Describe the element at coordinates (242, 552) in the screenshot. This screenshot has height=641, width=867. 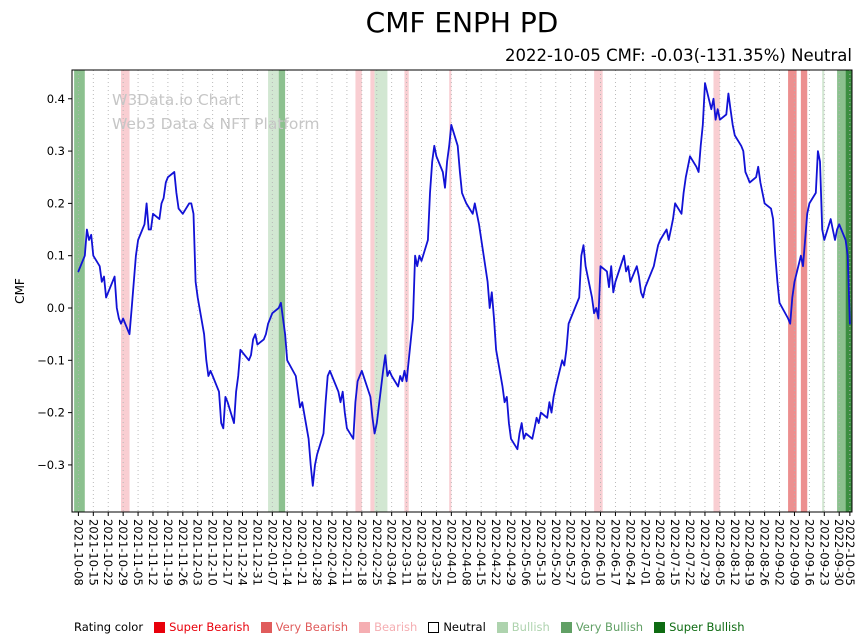
I see `x-tick-label: 2021-12-24` at that location.